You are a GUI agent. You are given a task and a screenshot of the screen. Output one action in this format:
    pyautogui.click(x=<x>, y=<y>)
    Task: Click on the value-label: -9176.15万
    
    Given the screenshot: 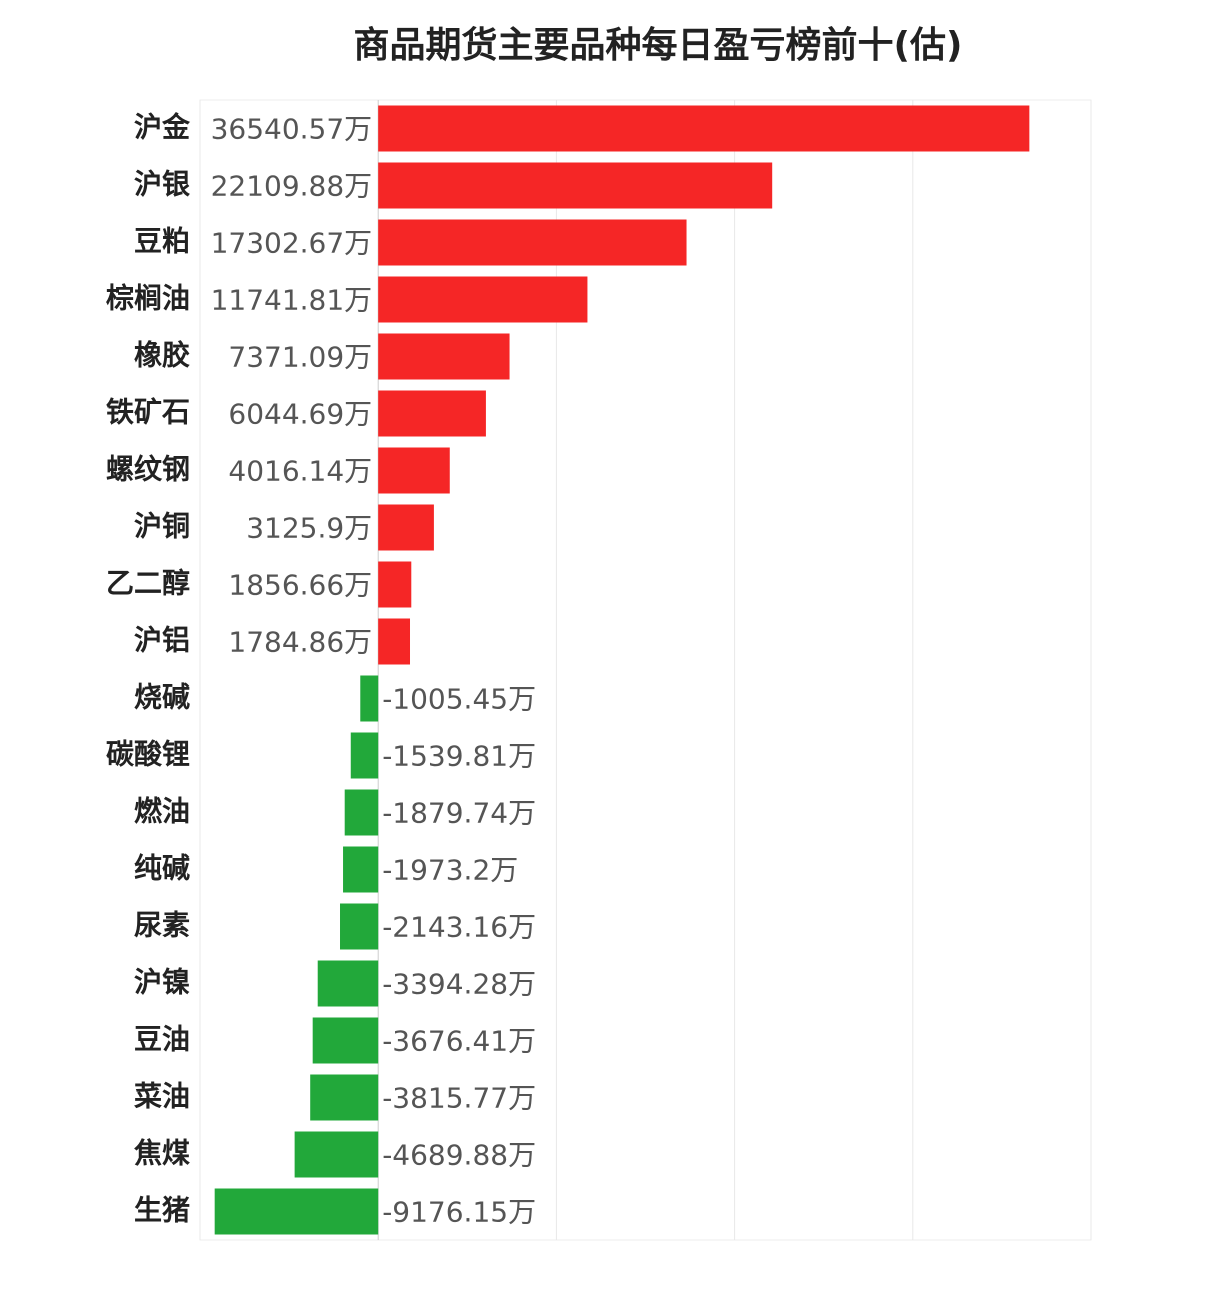 What is the action you would take?
    pyautogui.click(x=459, y=1212)
    